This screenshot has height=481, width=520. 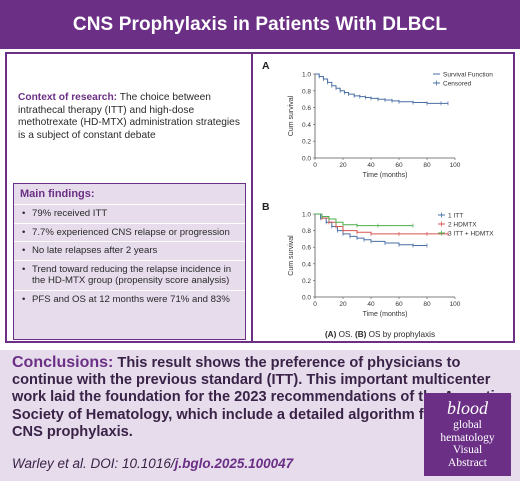 What do you see at coordinates (345, 334) in the screenshot?
I see `caption-a-text: OS.` at bounding box center [345, 334].